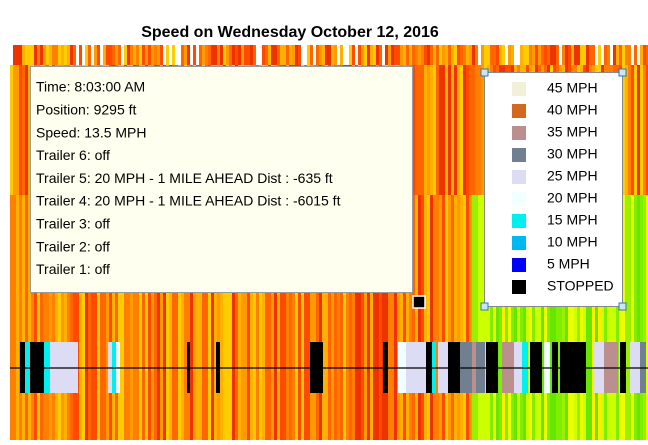 The width and height of the screenshot is (648, 445). What do you see at coordinates (568, 264) in the screenshot?
I see `legend-label: 5 MPH` at bounding box center [568, 264].